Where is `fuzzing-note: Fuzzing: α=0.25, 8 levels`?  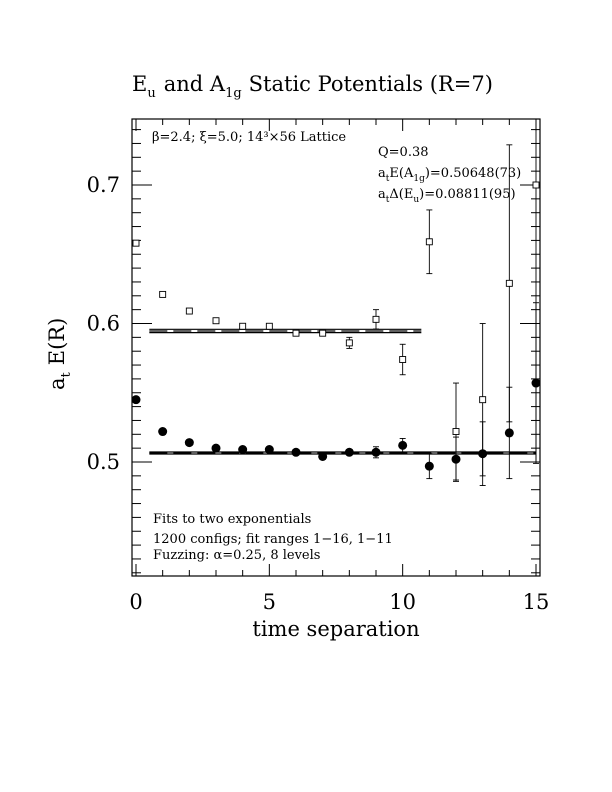 fuzzing-note: Fuzzing: α=0.25, 8 levels is located at coordinates (236, 555).